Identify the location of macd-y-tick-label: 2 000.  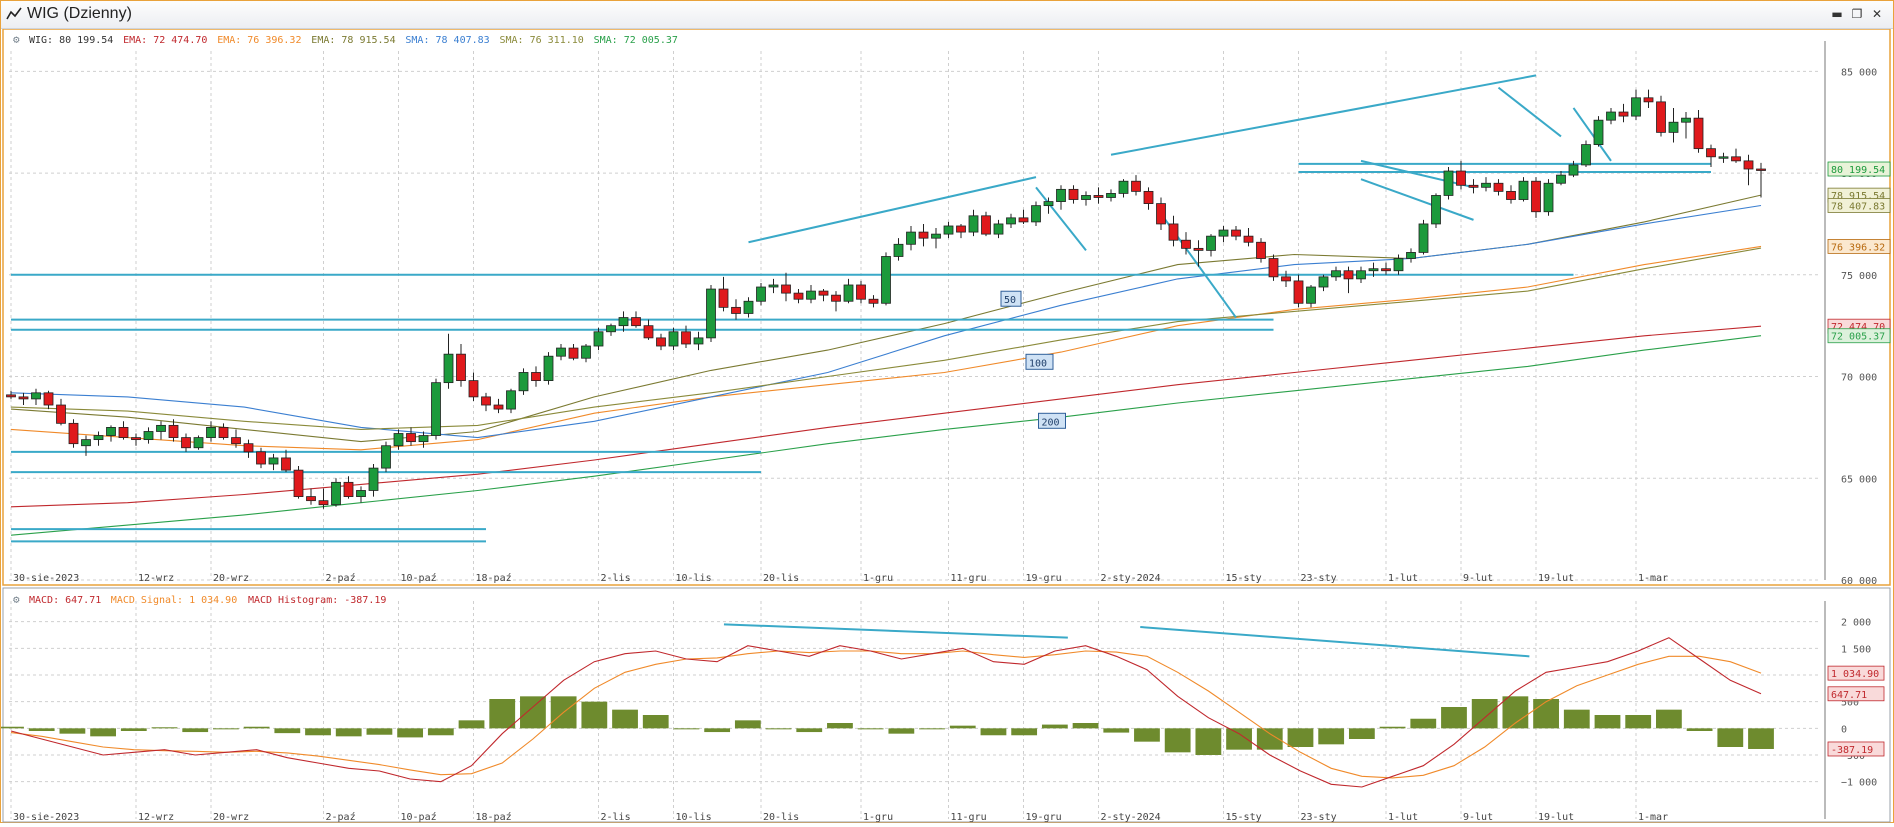
(1856, 623).